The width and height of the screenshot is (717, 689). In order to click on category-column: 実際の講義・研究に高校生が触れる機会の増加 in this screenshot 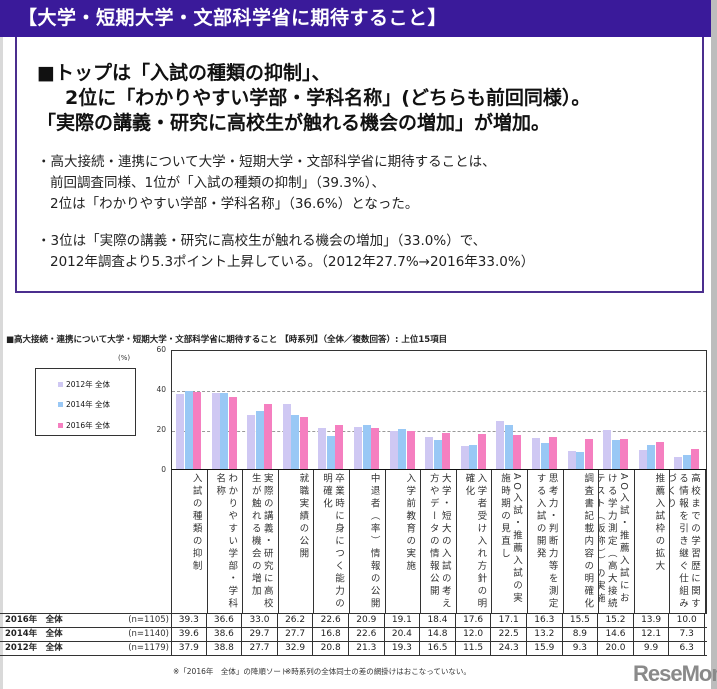, I will do `click(261, 541)`.